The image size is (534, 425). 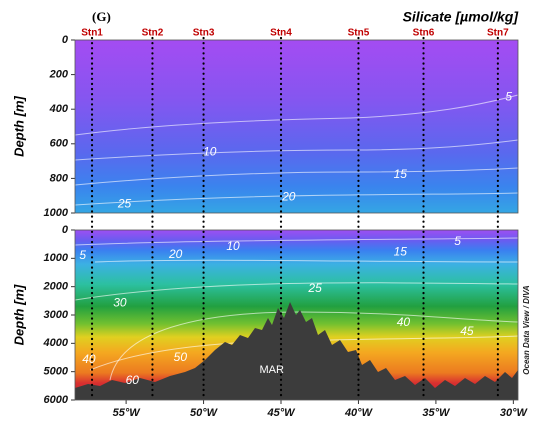 I want to click on y-tick-label: 4000, so click(x=56, y=343).